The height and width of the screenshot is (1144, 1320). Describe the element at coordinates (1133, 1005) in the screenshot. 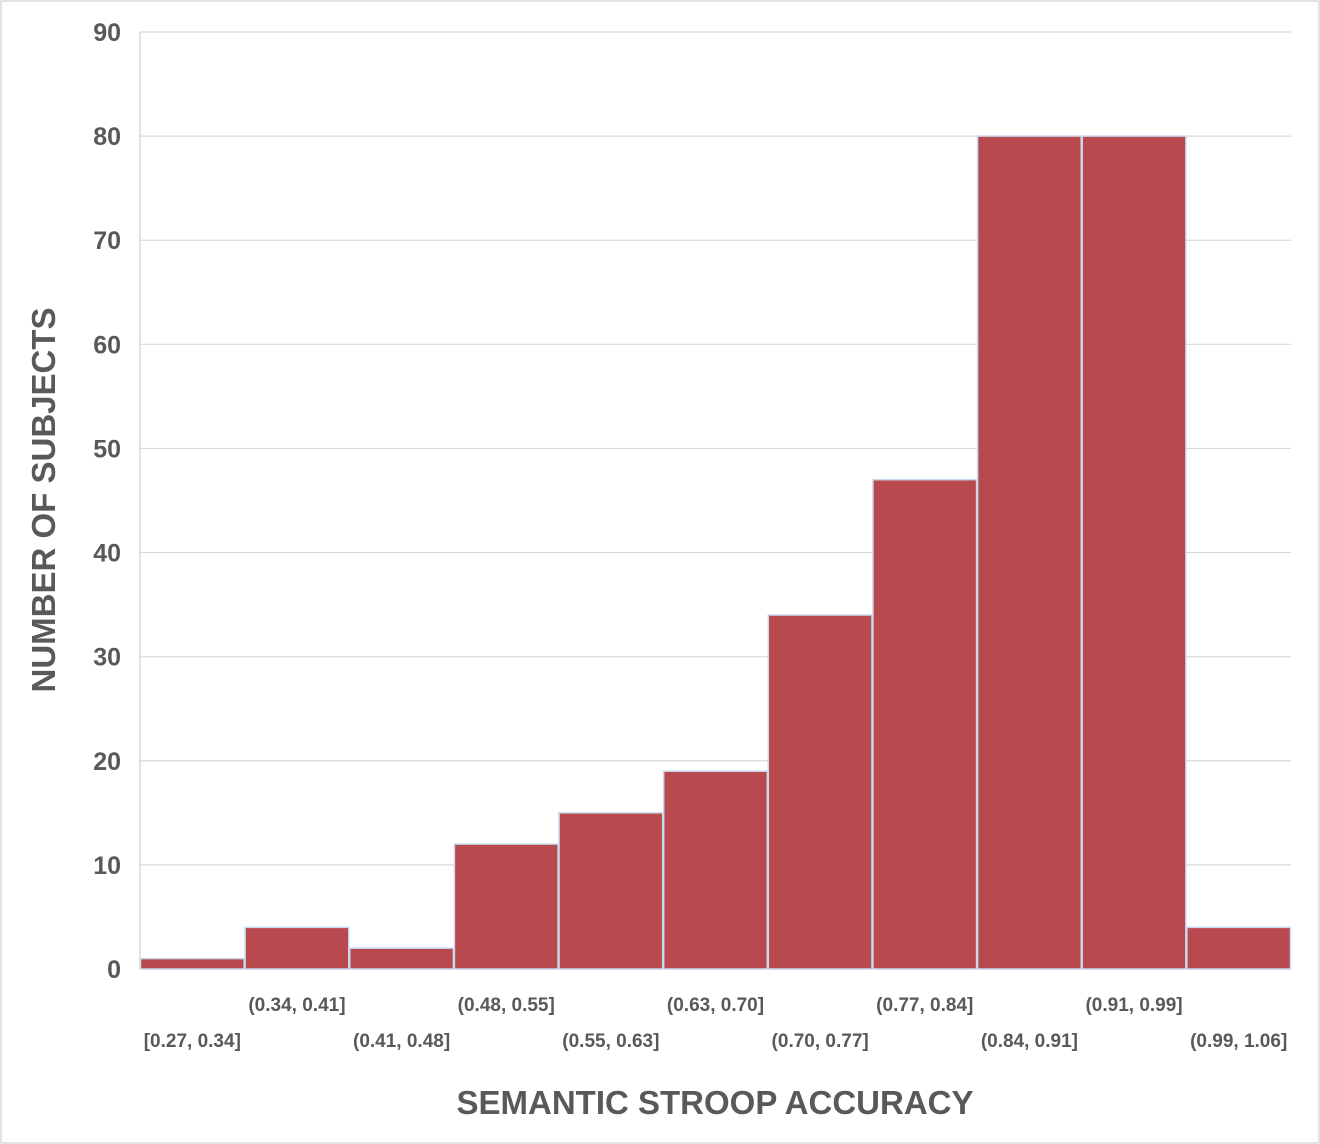

I see `x-tick-label-9: (0.91, 0.99]` at that location.